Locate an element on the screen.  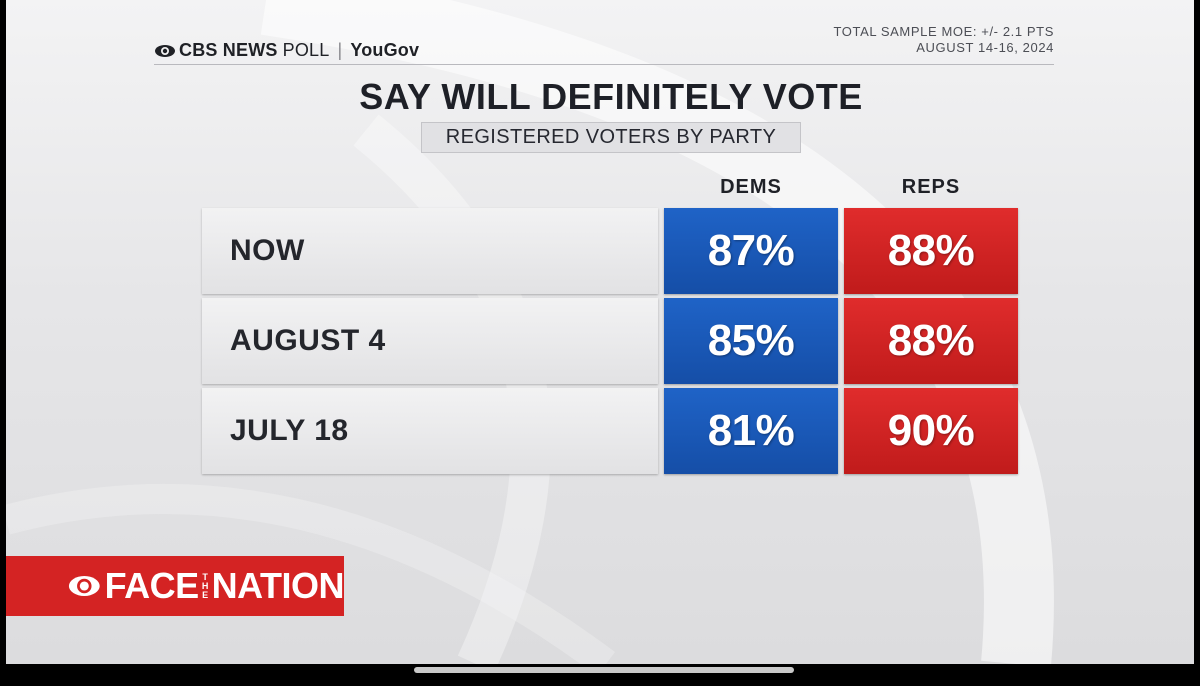
dems-value-cell-august-4: 85% is located at coordinates (751, 341).